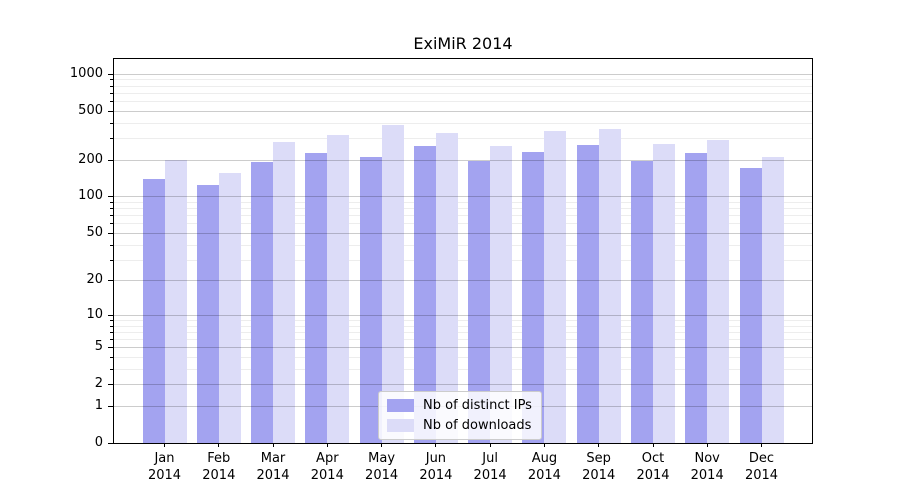 The width and height of the screenshot is (900, 500). Describe the element at coordinates (707, 467) in the screenshot. I see `x-axis-tick-label: Nov 2014` at that location.